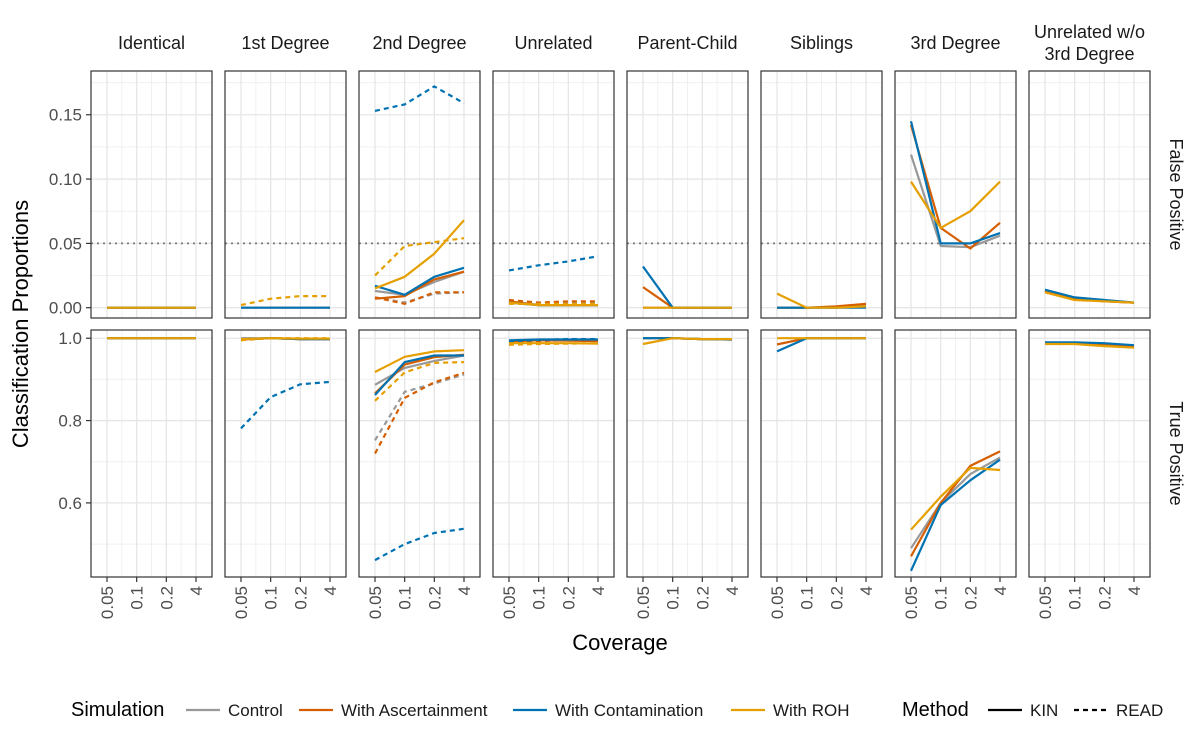 This screenshot has width=1200, height=750. Describe the element at coordinates (1089, 32) in the screenshot. I see `facet-label-column: Unrelated w/o` at that location.